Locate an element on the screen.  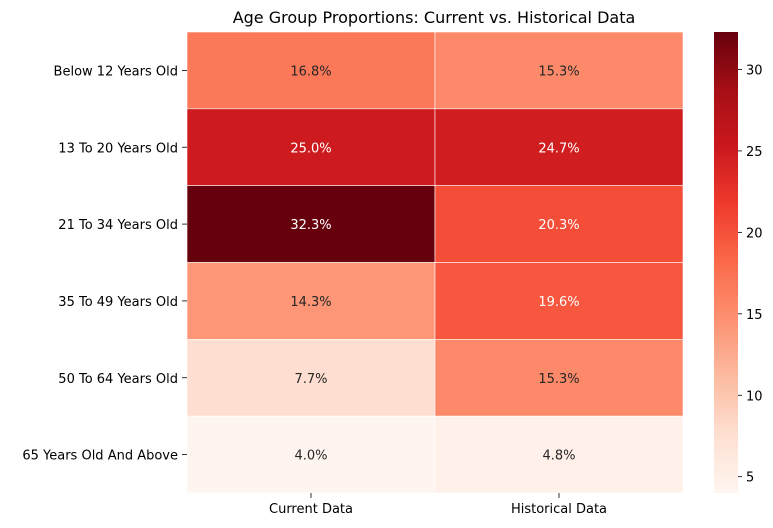
column-labels: Current Data Historical Data is located at coordinates (438, 505).